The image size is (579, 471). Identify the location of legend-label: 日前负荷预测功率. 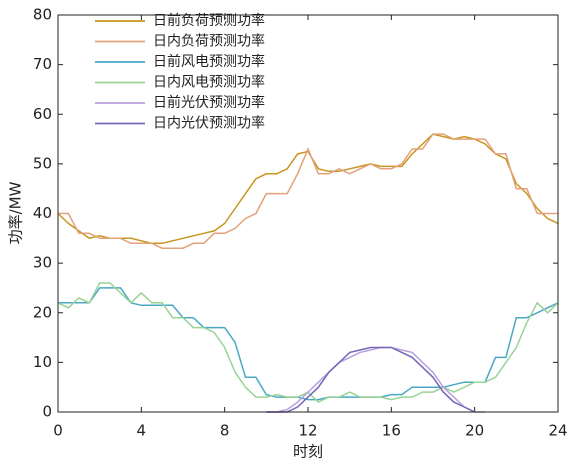
(209, 20).